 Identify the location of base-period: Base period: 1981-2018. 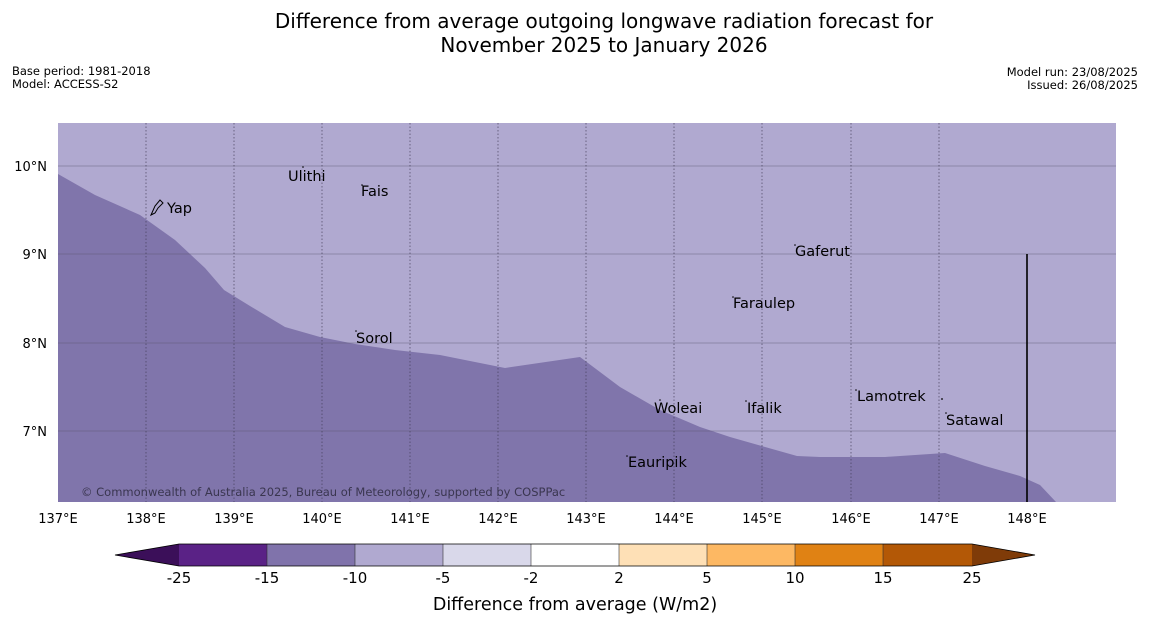
(81, 71).